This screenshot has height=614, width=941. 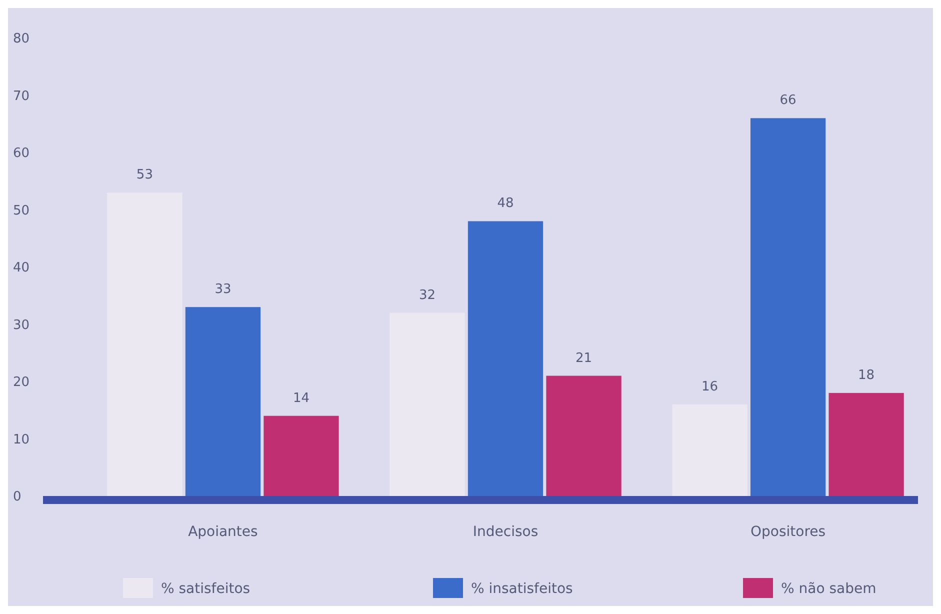 What do you see at coordinates (144, 175) in the screenshot?
I see `data-label: 53` at bounding box center [144, 175].